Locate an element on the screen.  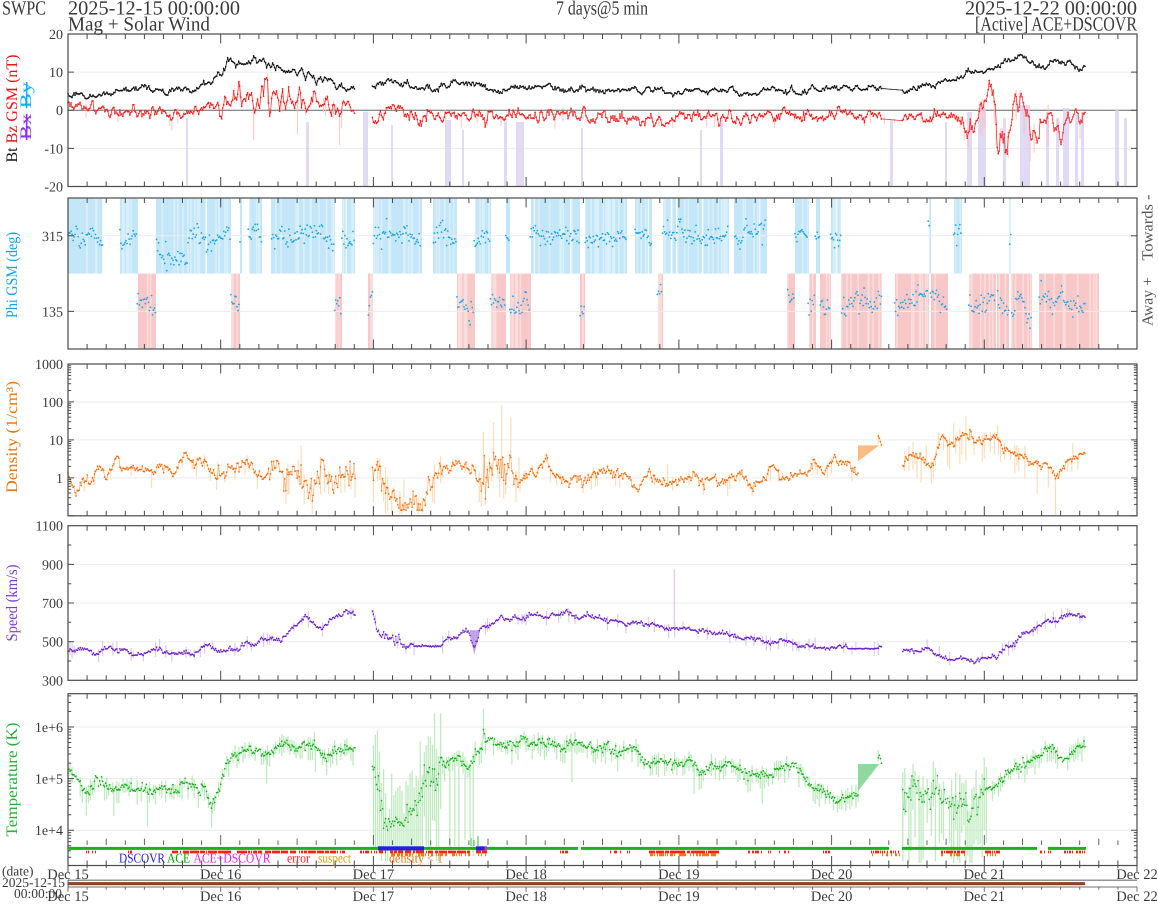
svg-text: [Active] ACE+DSCOVR is located at coordinates (1056, 25).